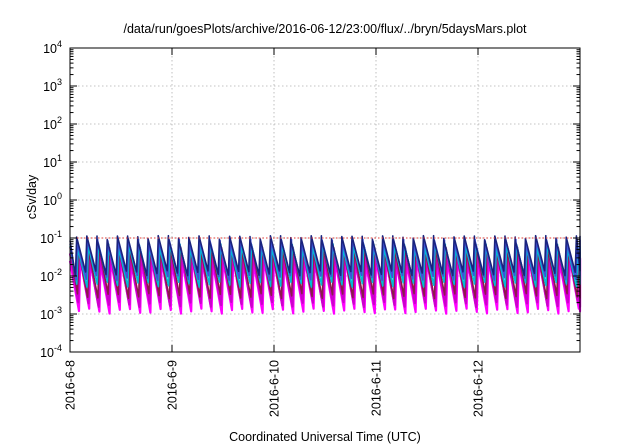  I want to click on y-tick-label: 10⁻¹, so click(51, 237).